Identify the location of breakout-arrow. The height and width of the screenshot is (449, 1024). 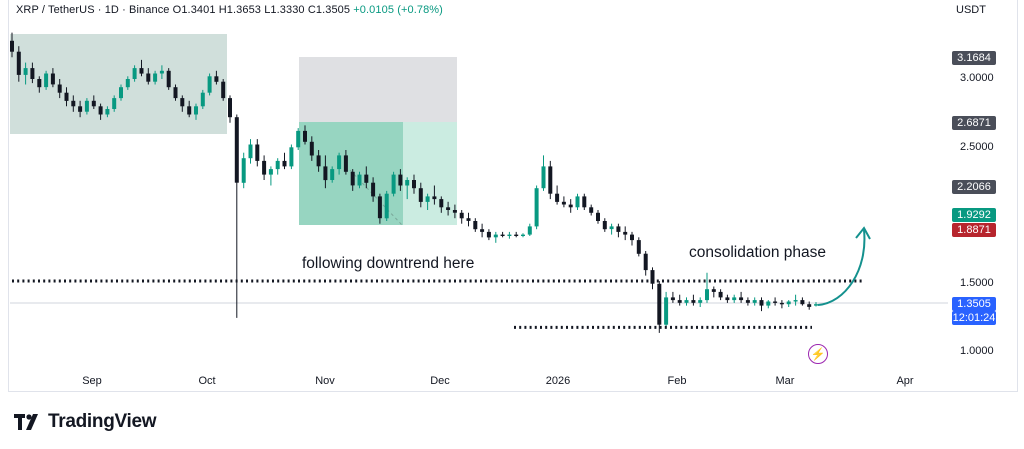
(841, 267).